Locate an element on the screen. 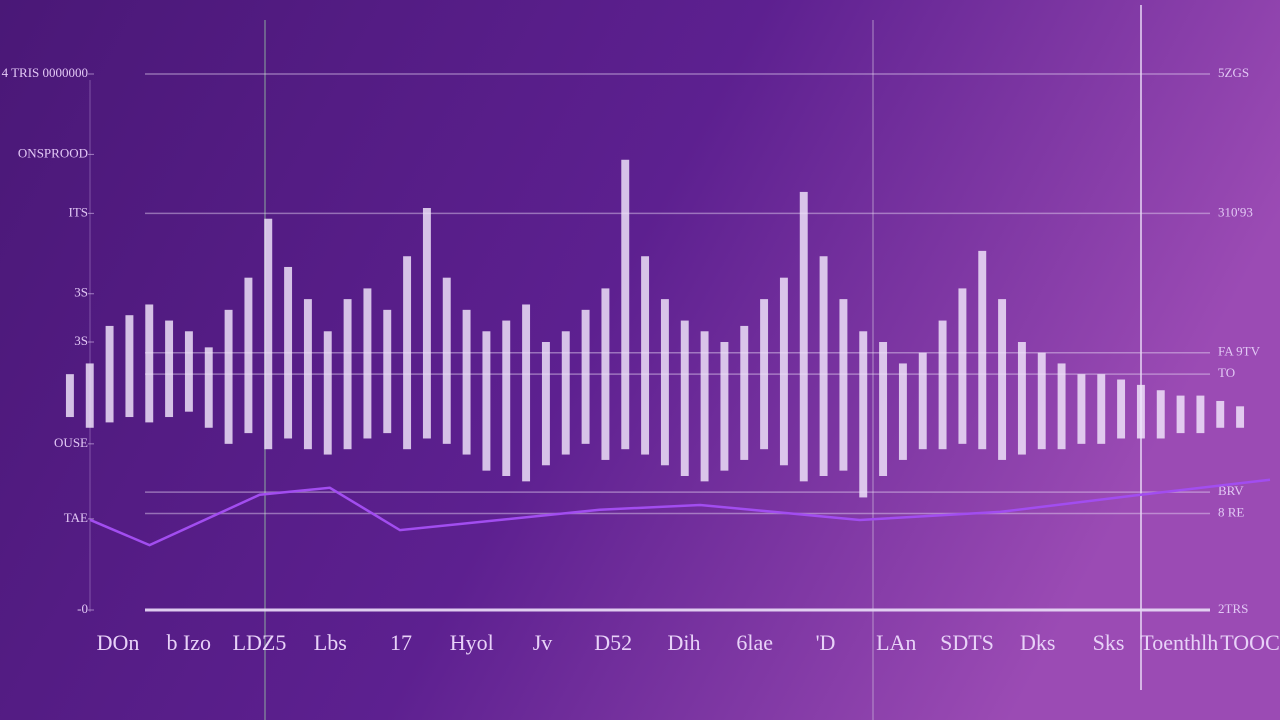 This screenshot has height=720, width=1280. x-tick-label: Jv is located at coordinates (543, 642).